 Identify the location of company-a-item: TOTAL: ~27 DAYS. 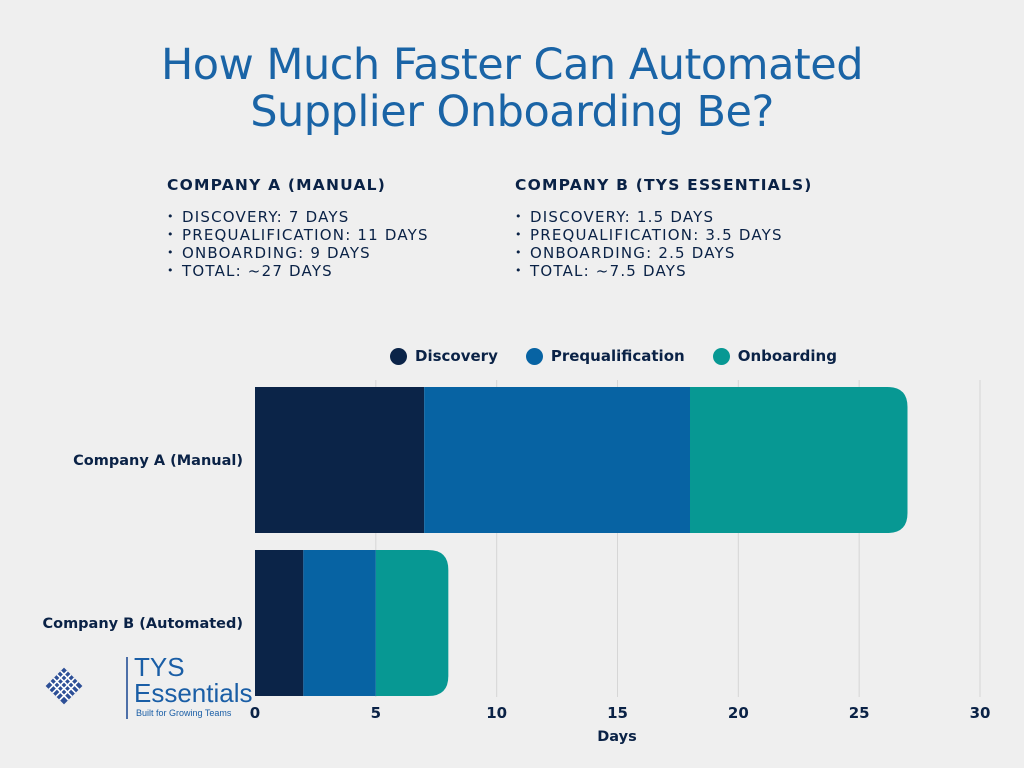
(298, 271).